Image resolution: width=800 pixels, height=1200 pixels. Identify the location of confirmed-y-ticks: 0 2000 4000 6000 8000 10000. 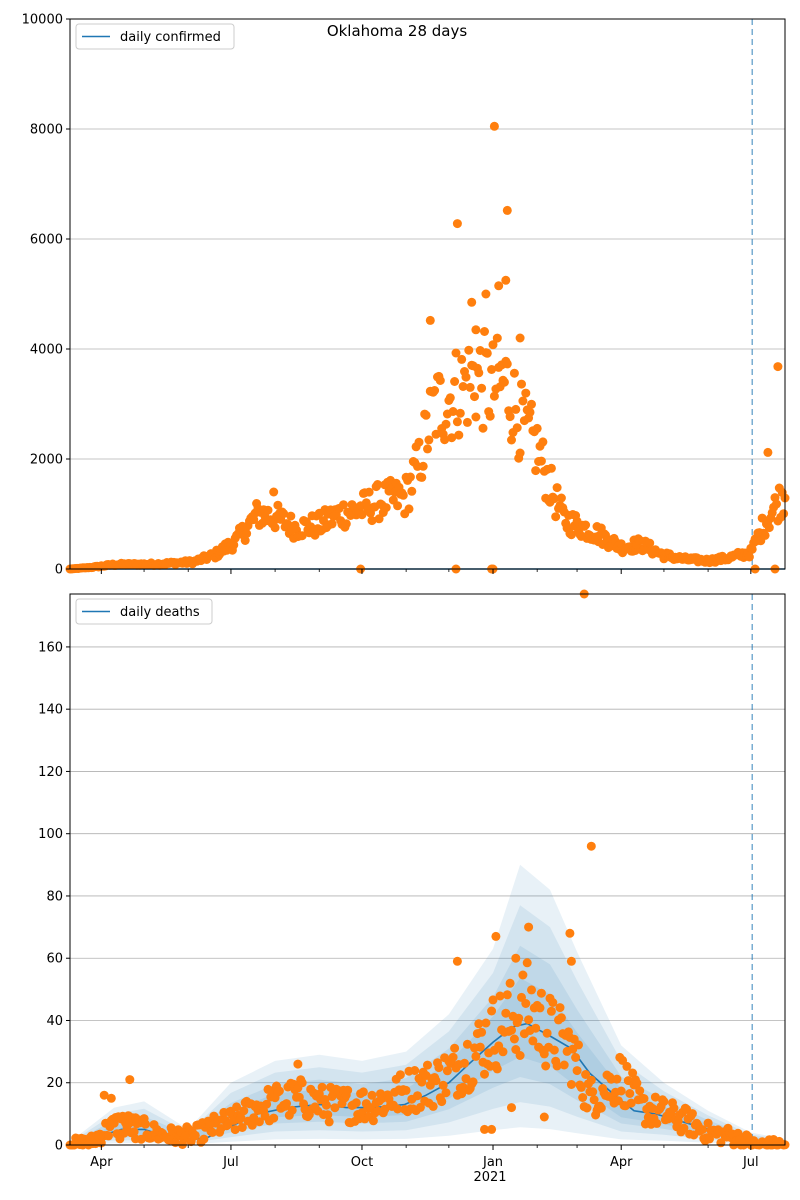
(46, 295).